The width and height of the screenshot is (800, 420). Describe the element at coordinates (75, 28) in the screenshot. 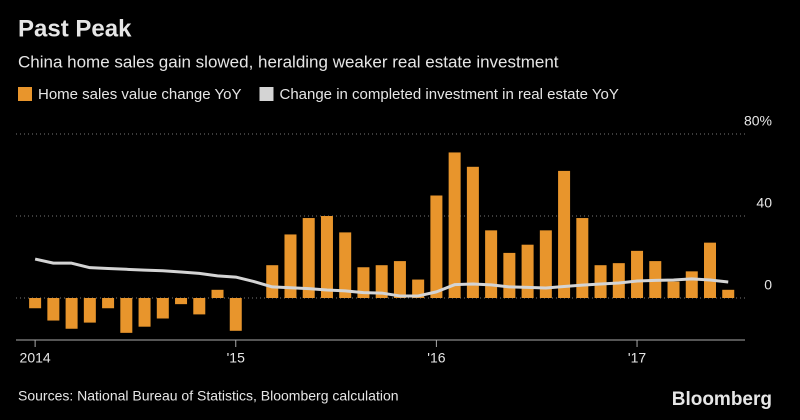

I see `chart-title: Past Peak` at that location.